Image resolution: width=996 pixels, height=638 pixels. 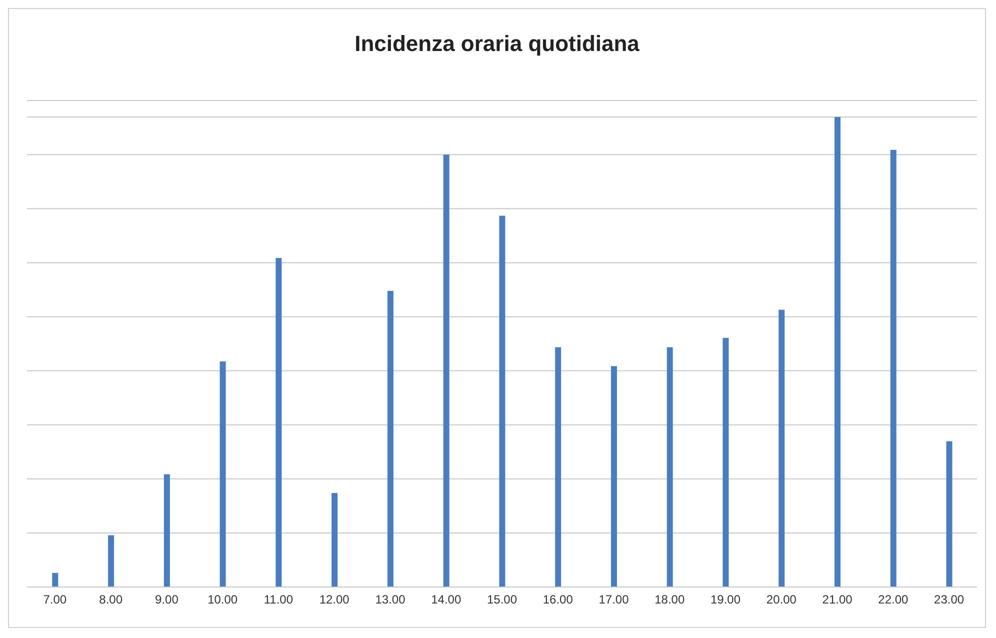 I want to click on x-tick-label: 11.00, so click(x=279, y=599).